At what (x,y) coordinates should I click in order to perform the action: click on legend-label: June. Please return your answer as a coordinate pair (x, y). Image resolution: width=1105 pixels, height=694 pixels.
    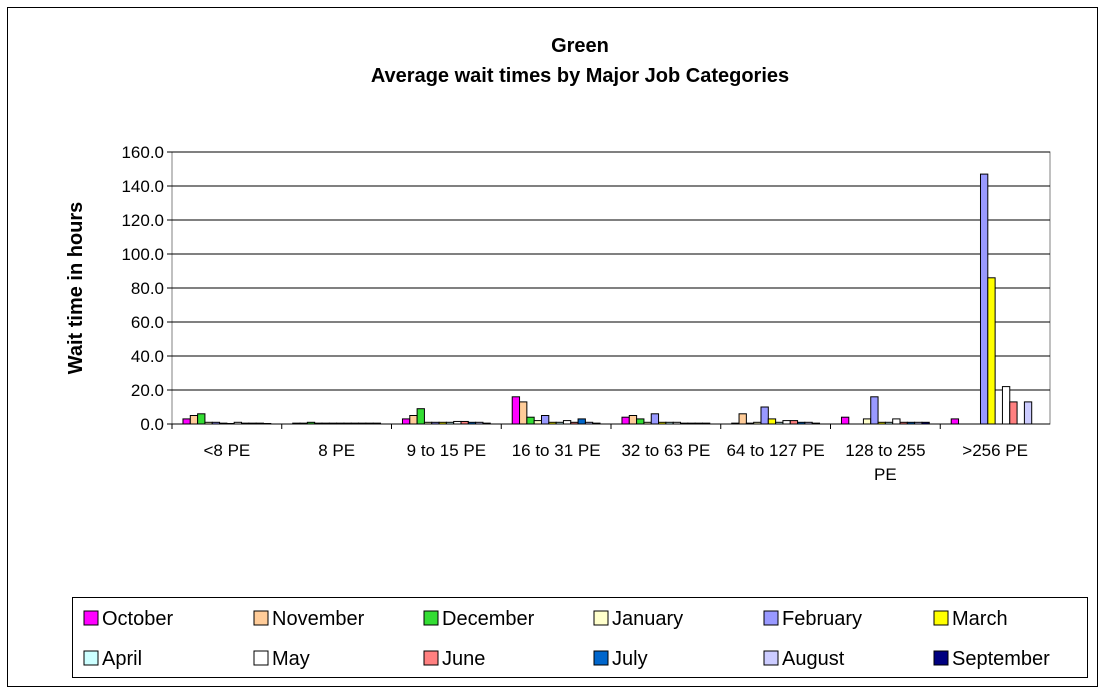
    Looking at the image, I should click on (463, 659).